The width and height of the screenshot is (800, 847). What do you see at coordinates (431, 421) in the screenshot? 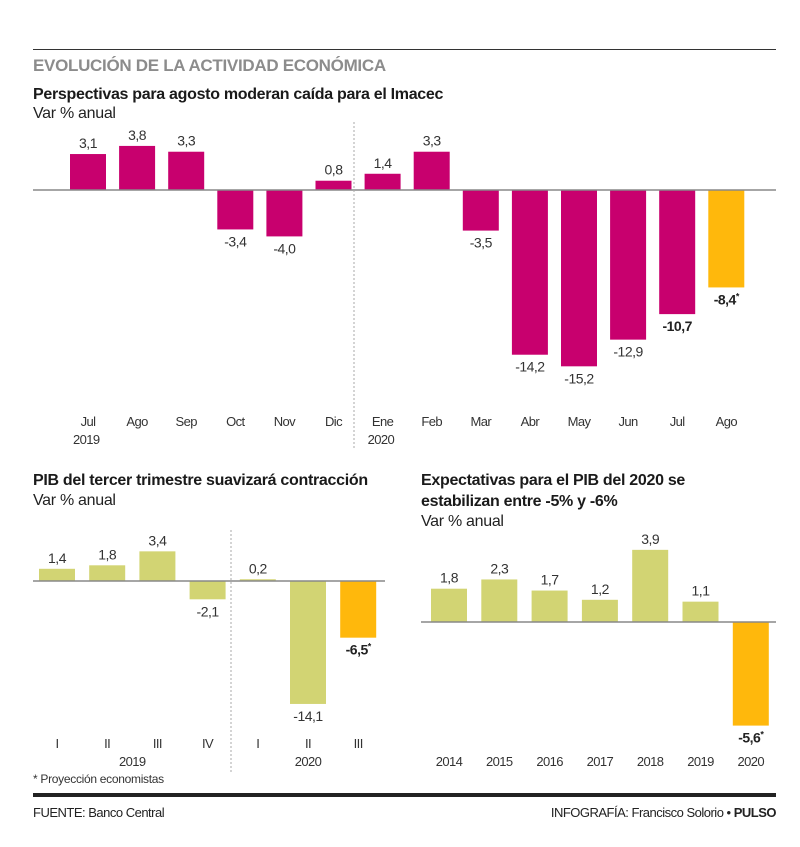
I see `chart1-tick-label-7: Feb` at bounding box center [431, 421].